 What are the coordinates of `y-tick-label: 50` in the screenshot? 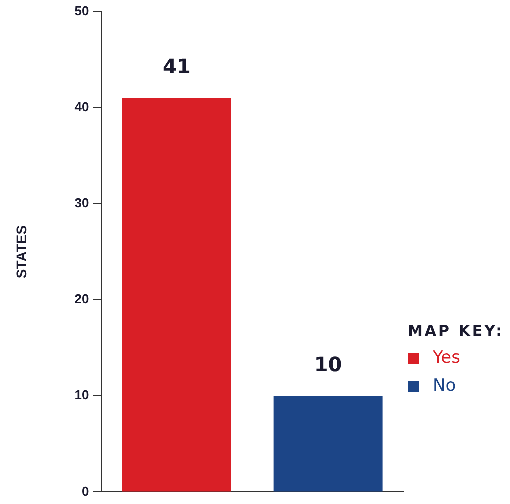 It's located at (82, 10).